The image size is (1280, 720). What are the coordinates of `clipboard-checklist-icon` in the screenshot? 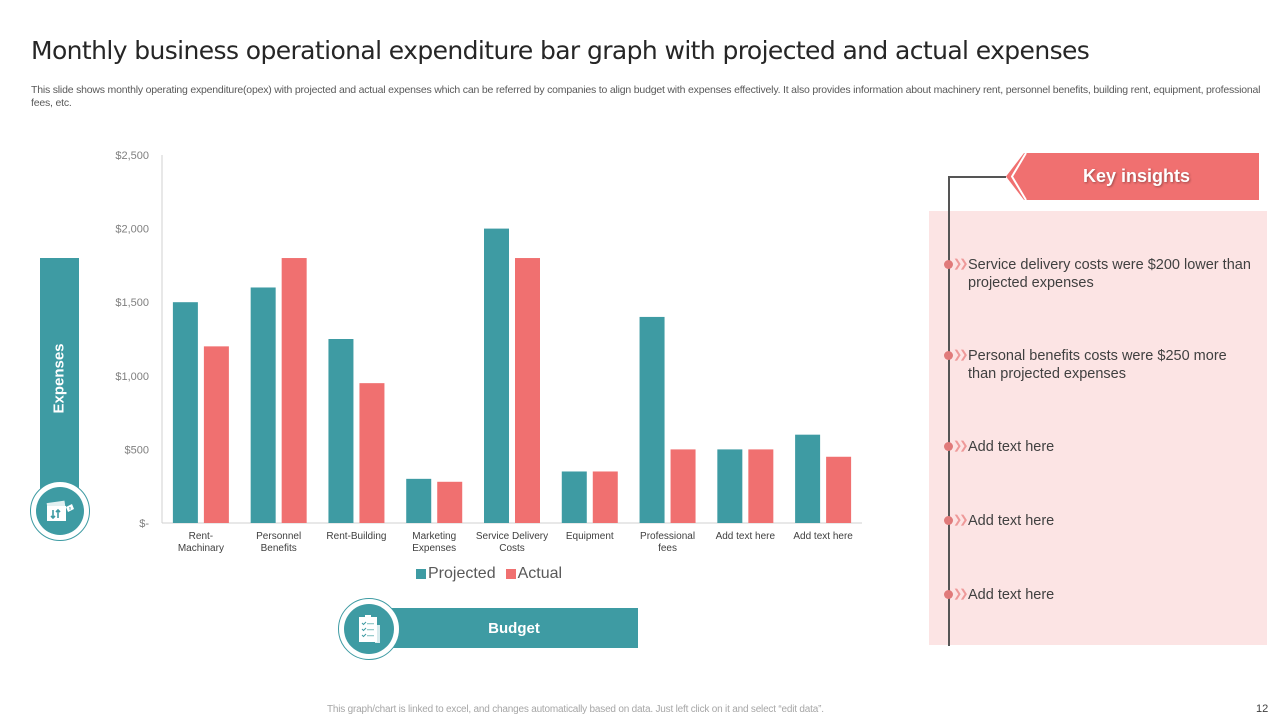 It's located at (369, 629).